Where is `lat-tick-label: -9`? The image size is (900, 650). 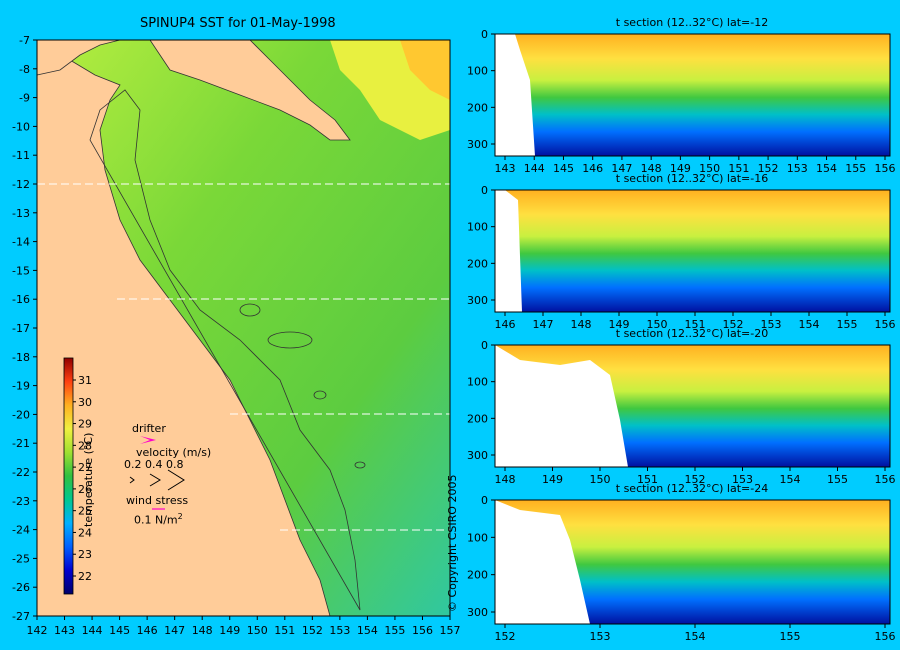
lat-tick-label: -9 is located at coordinates (24, 98).